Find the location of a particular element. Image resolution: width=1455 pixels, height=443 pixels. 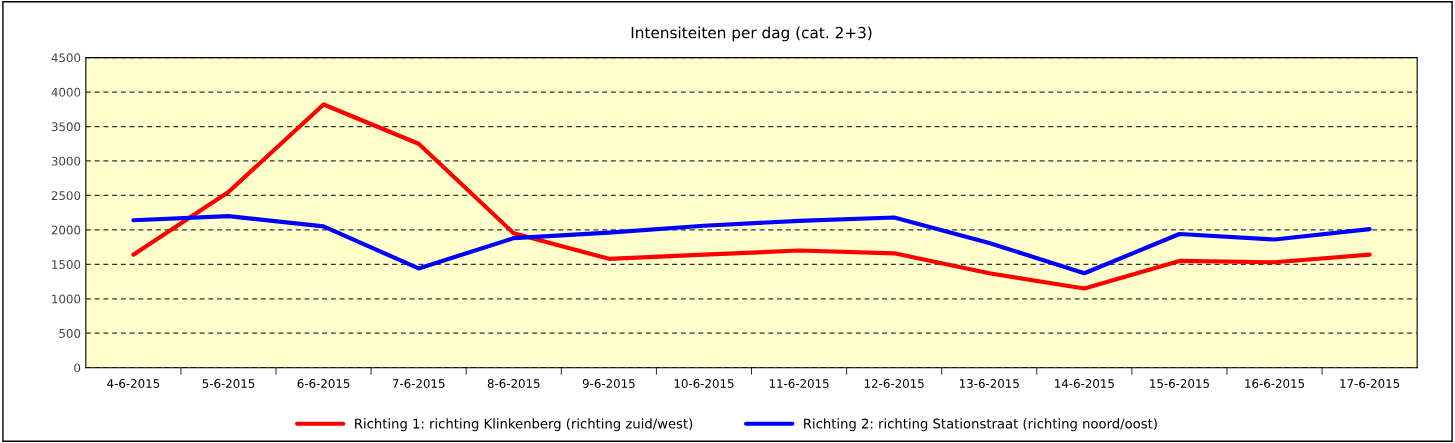

y-tick-label: 2000 is located at coordinates (66, 230).